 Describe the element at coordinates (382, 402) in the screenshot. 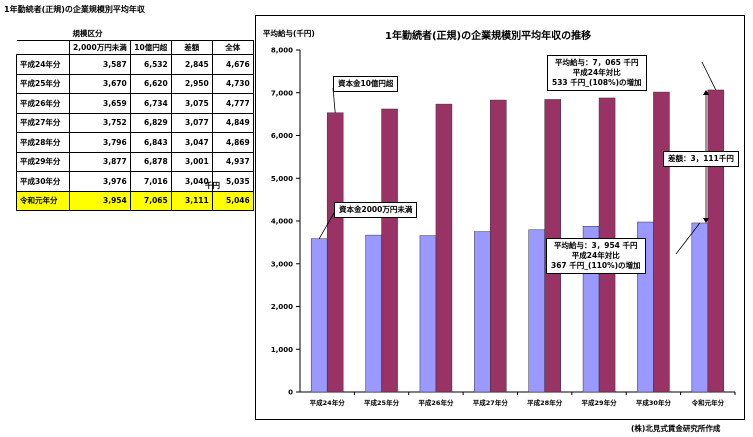

I see `x-tick-label: 平成25年分` at that location.